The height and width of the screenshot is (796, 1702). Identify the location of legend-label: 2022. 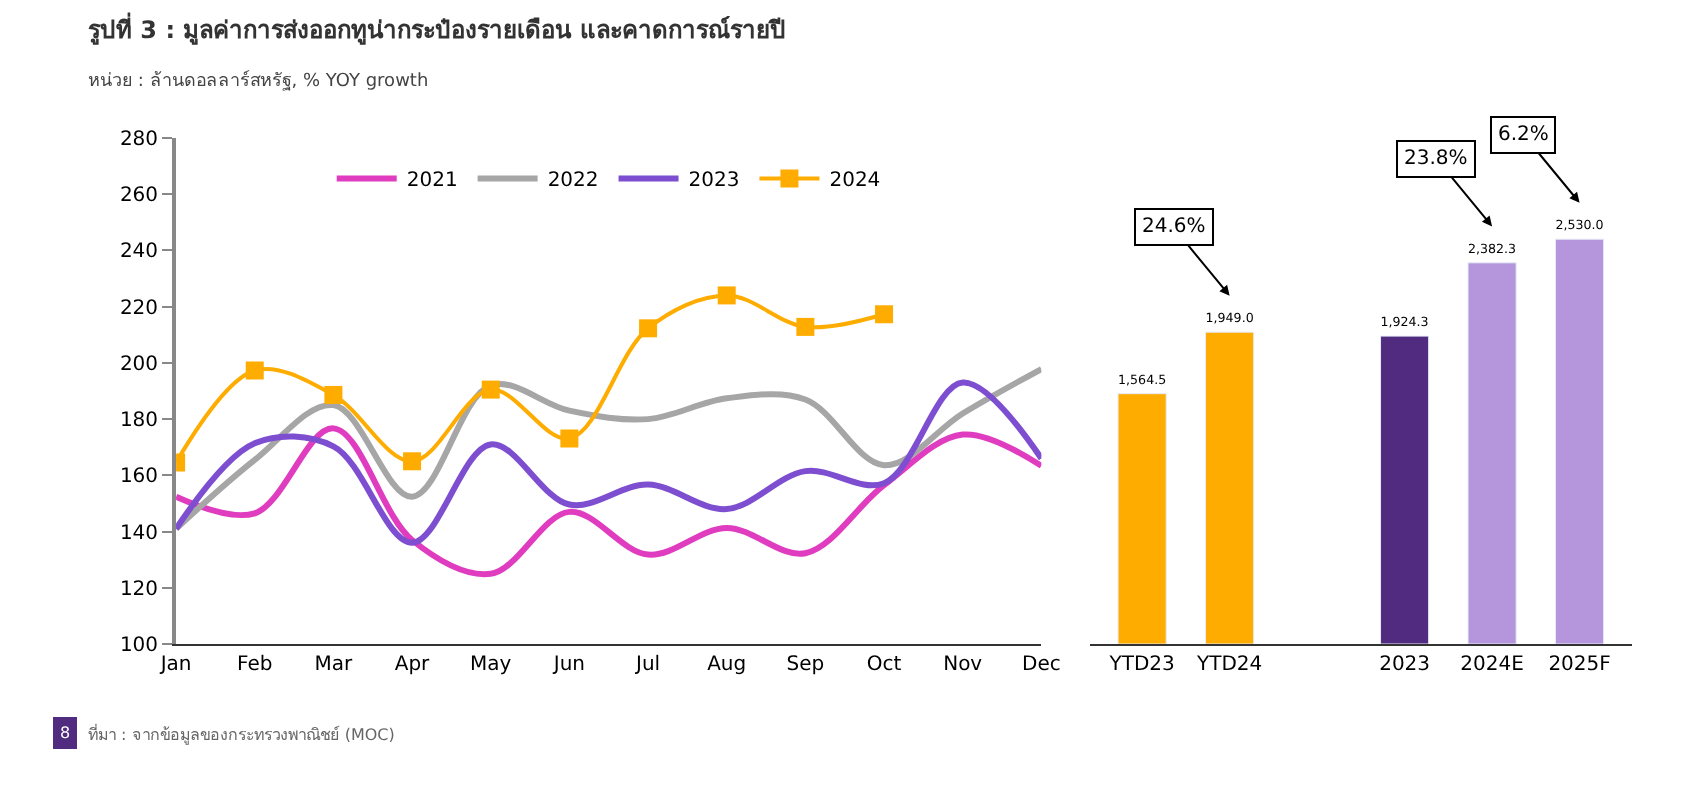
(573, 181).